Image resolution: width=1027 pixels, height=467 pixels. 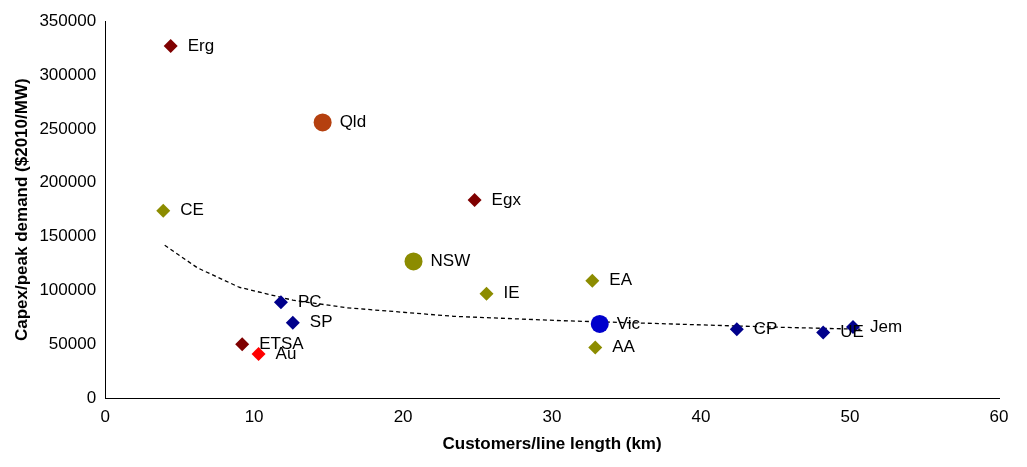 I want to click on x-tick-label: 50, so click(x=850, y=417).